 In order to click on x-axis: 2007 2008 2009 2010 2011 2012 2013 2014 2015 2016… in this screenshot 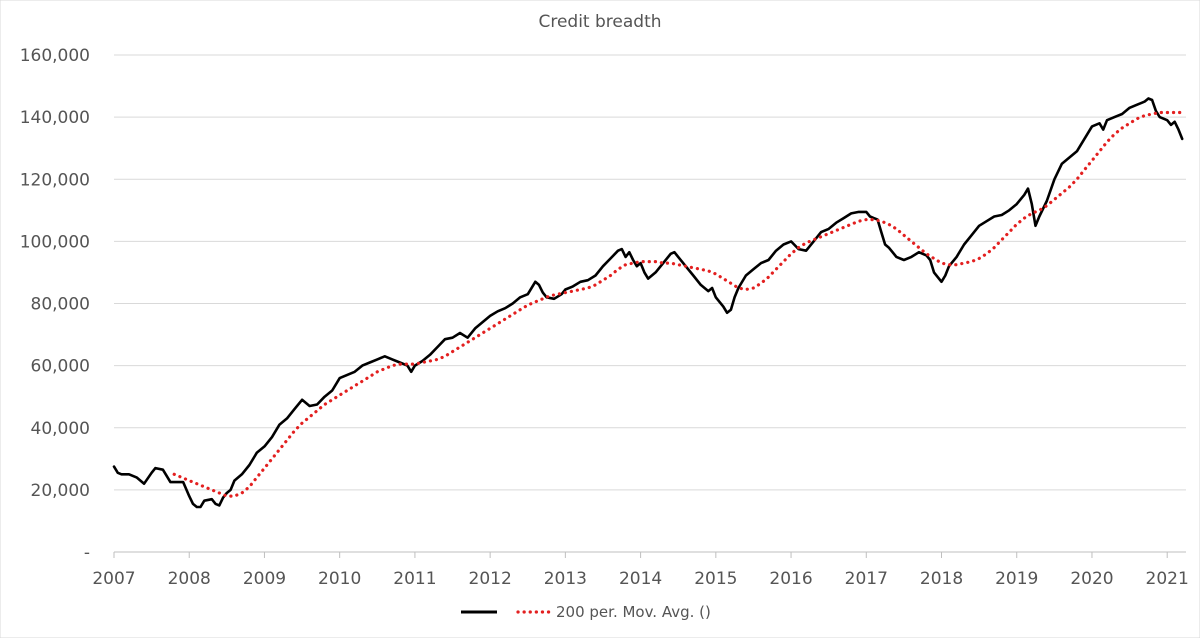, I will do `click(640, 570)`.